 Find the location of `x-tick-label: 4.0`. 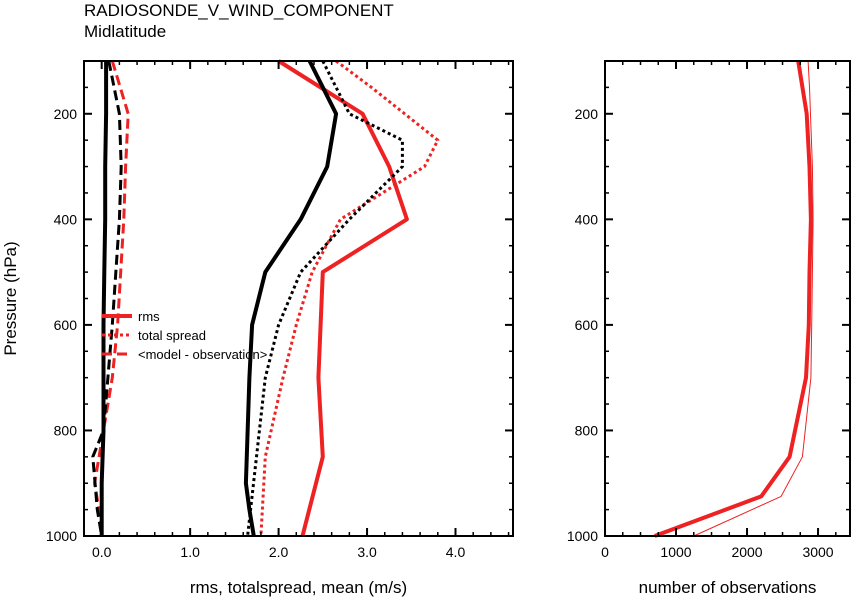

x-tick-label: 4.0 is located at coordinates (456, 552).